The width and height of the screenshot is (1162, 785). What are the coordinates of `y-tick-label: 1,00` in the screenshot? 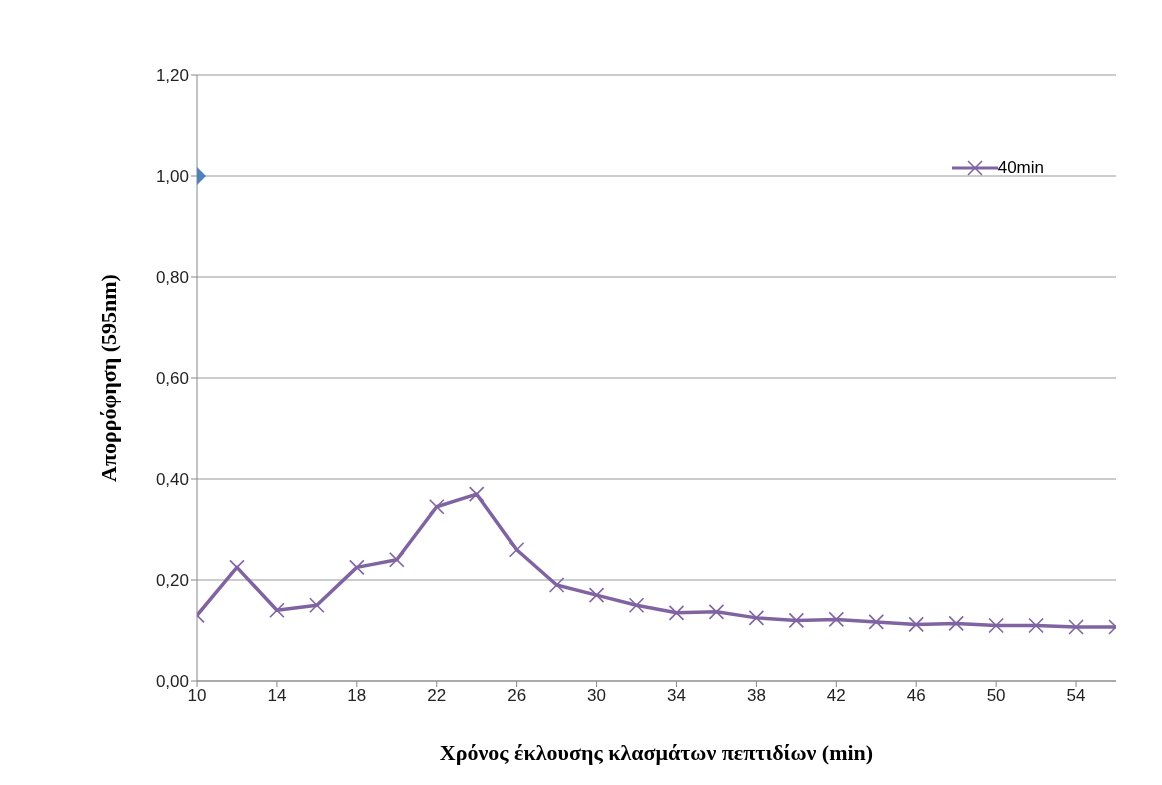 It's located at (172, 177).